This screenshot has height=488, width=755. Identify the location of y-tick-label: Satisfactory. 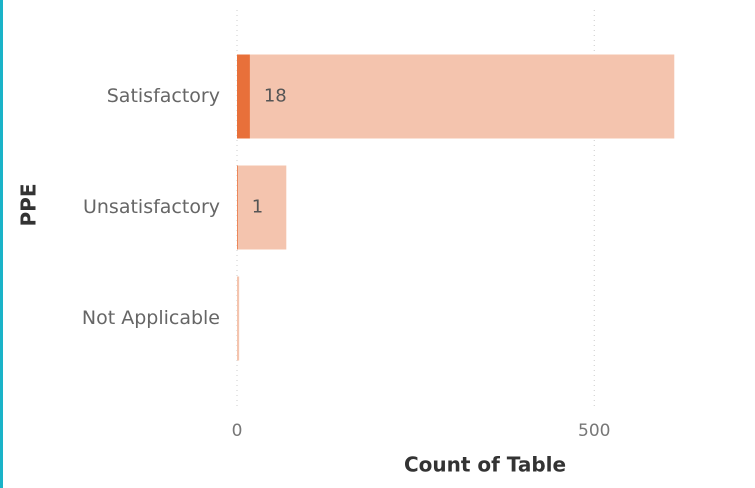
(163, 96).